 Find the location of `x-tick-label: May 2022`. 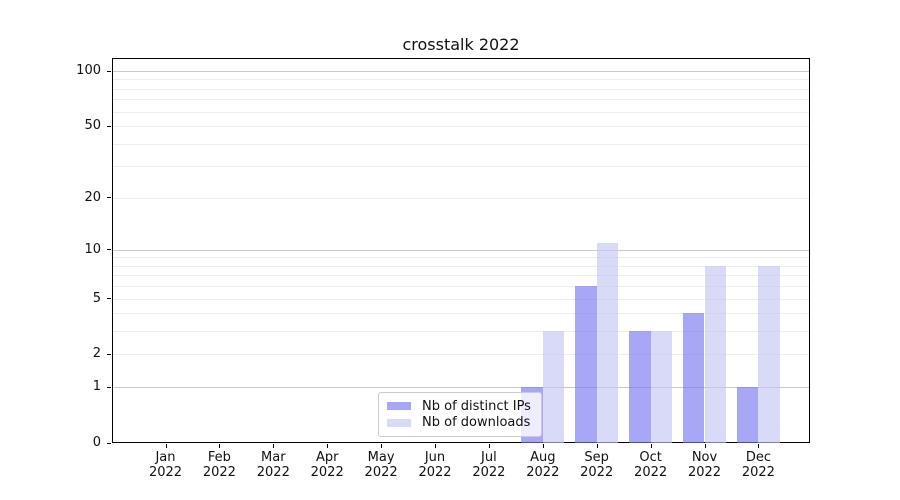

x-tick-label: May 2022 is located at coordinates (381, 465).